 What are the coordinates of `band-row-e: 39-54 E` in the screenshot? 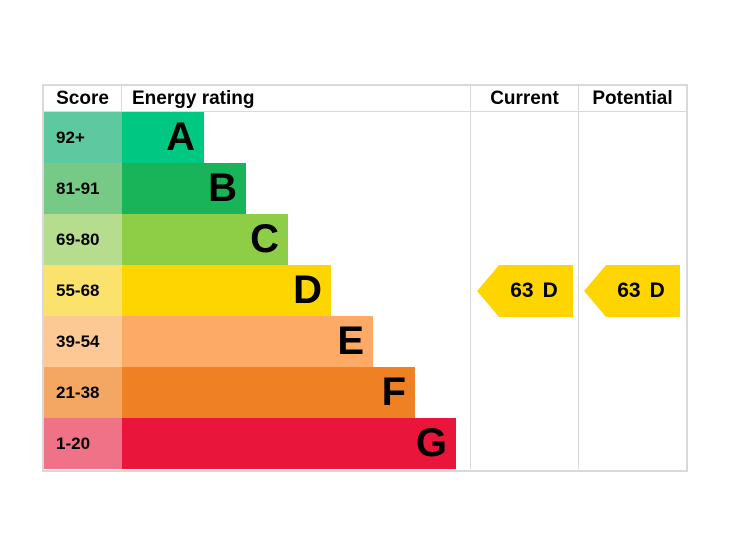 It's located at (365, 341).